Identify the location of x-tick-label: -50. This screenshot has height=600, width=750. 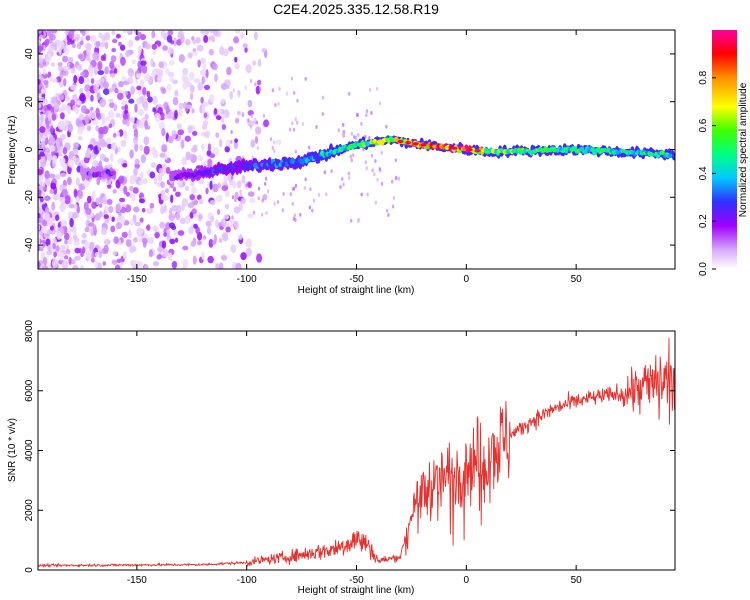
(356, 580).